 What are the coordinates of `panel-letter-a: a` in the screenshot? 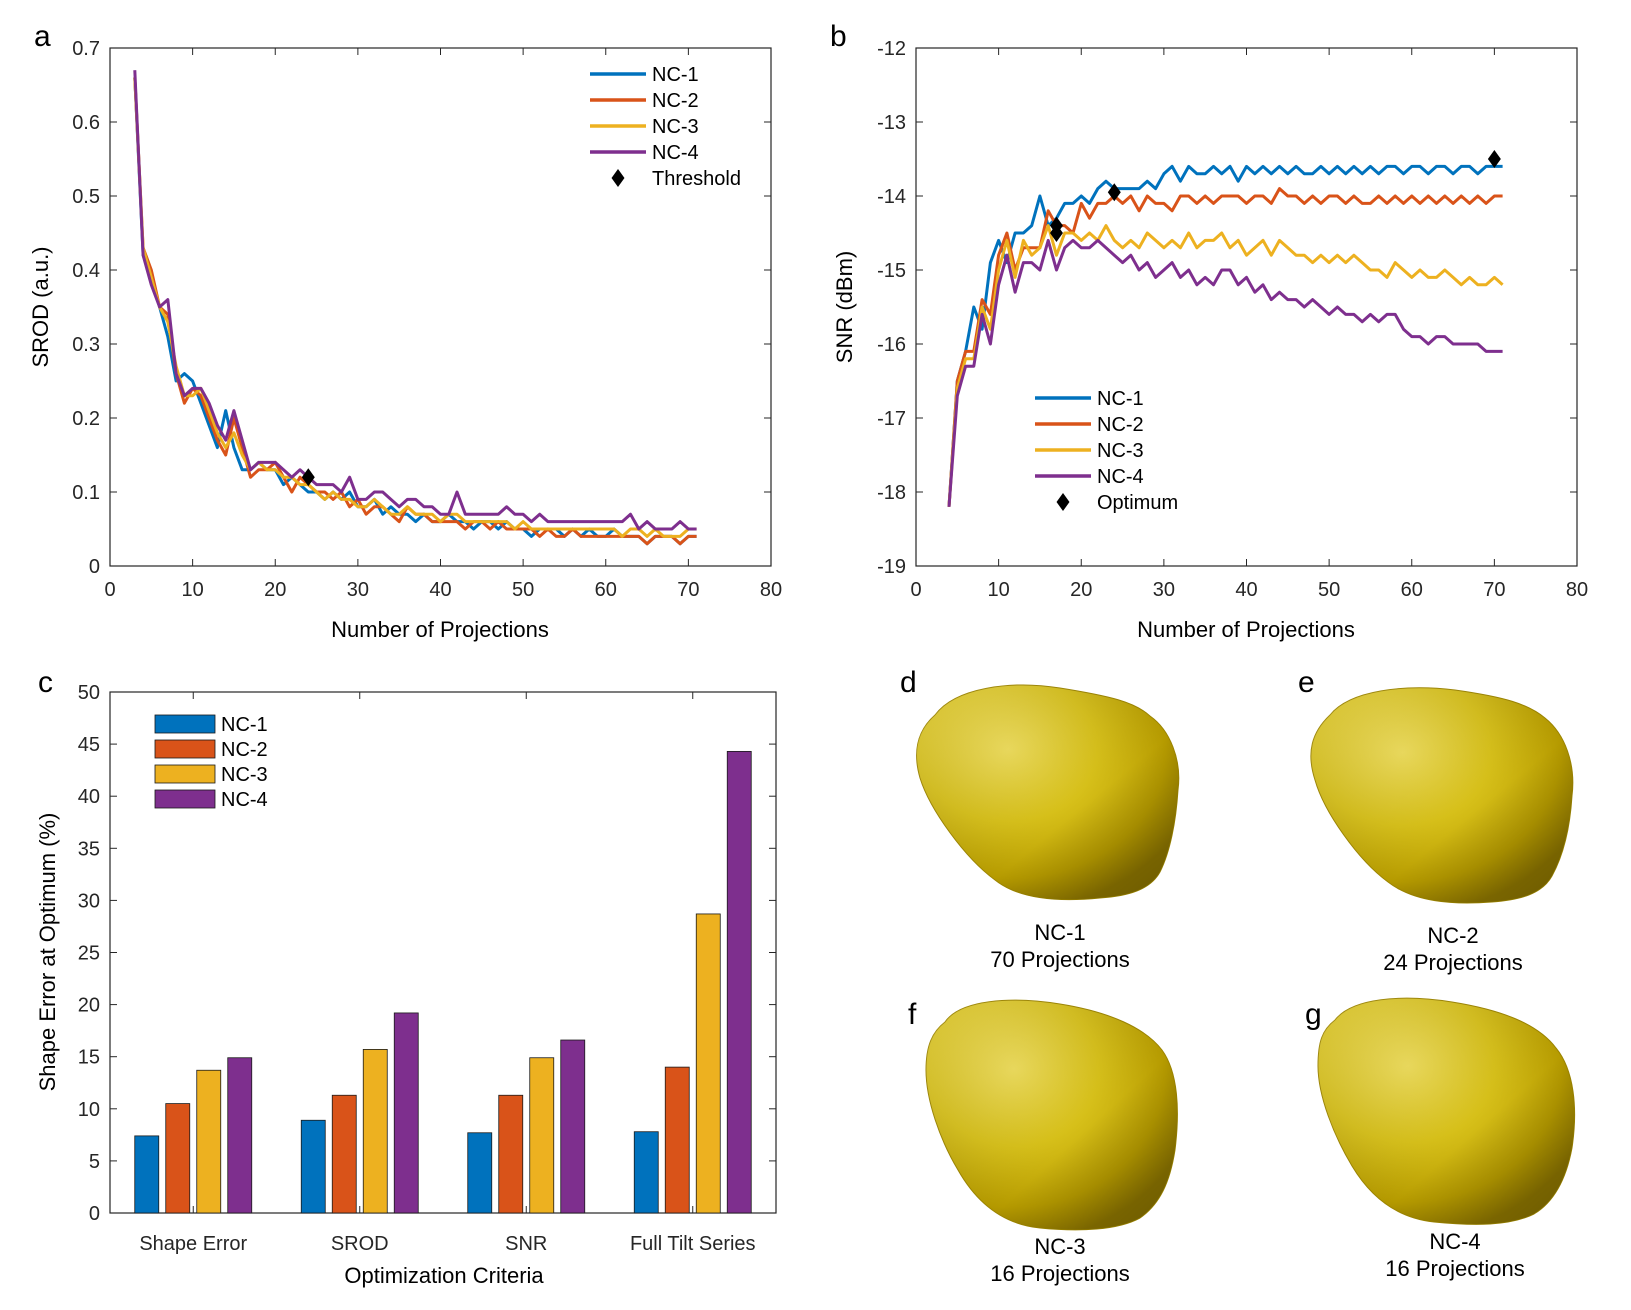 It's located at (42, 36).